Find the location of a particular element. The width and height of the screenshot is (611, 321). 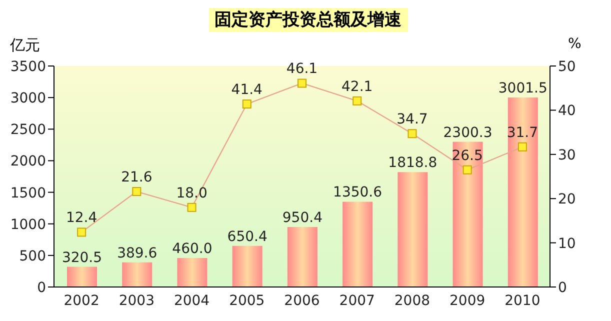

chart-title: 固定资产投资总额及增速 is located at coordinates (308, 20).